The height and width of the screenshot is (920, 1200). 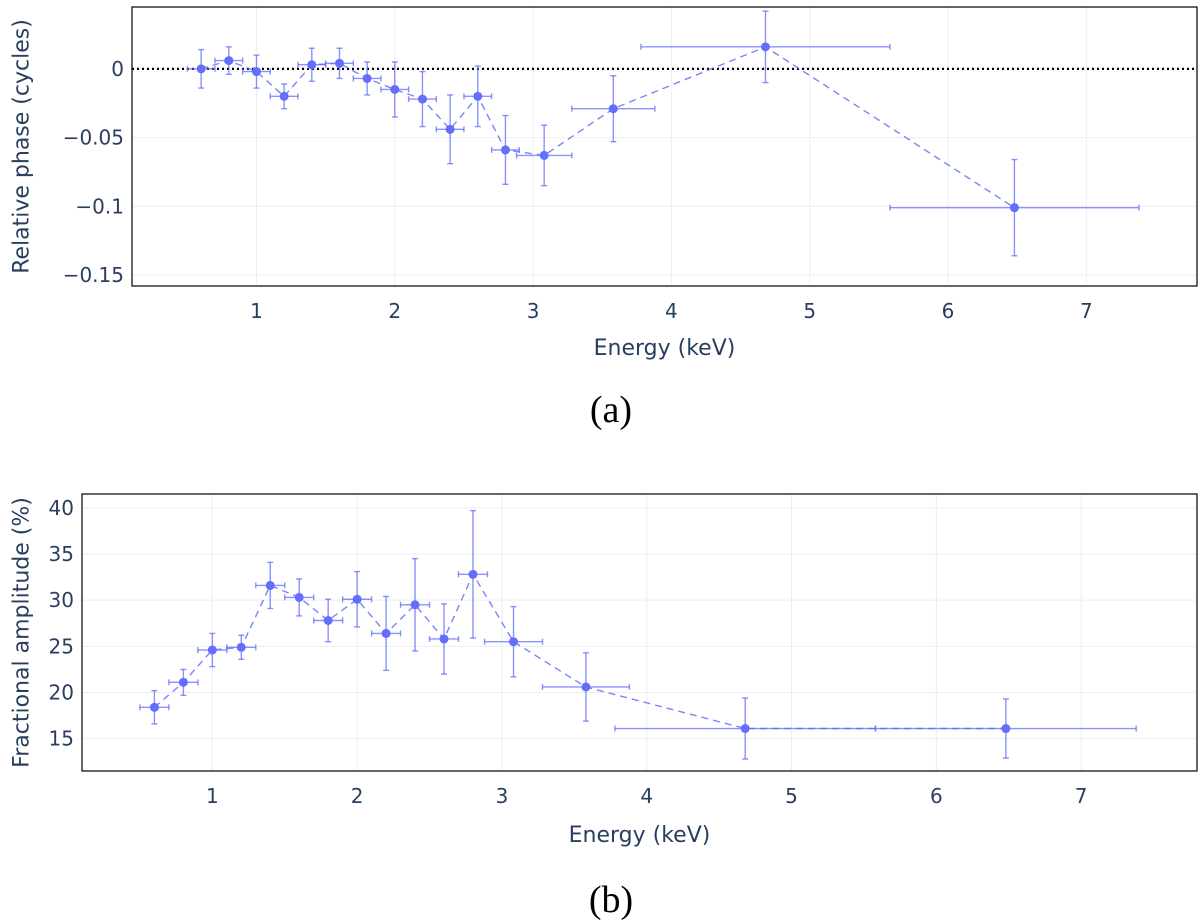 I want to click on y-tick-label: 35, so click(x=61, y=554).